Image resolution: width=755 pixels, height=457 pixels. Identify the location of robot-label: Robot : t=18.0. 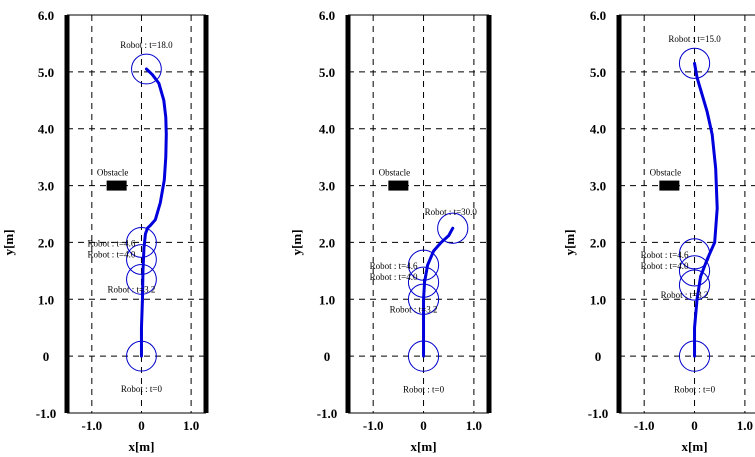
(146, 45).